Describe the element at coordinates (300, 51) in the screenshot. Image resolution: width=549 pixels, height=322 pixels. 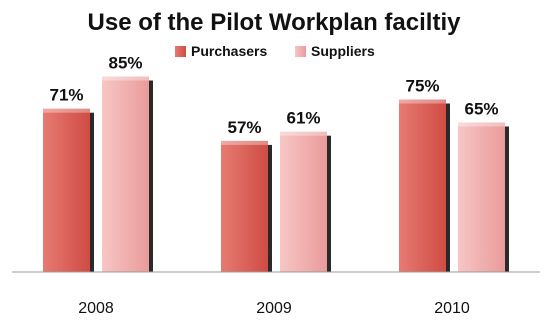
I see `legend-swatch-suppliers` at that location.